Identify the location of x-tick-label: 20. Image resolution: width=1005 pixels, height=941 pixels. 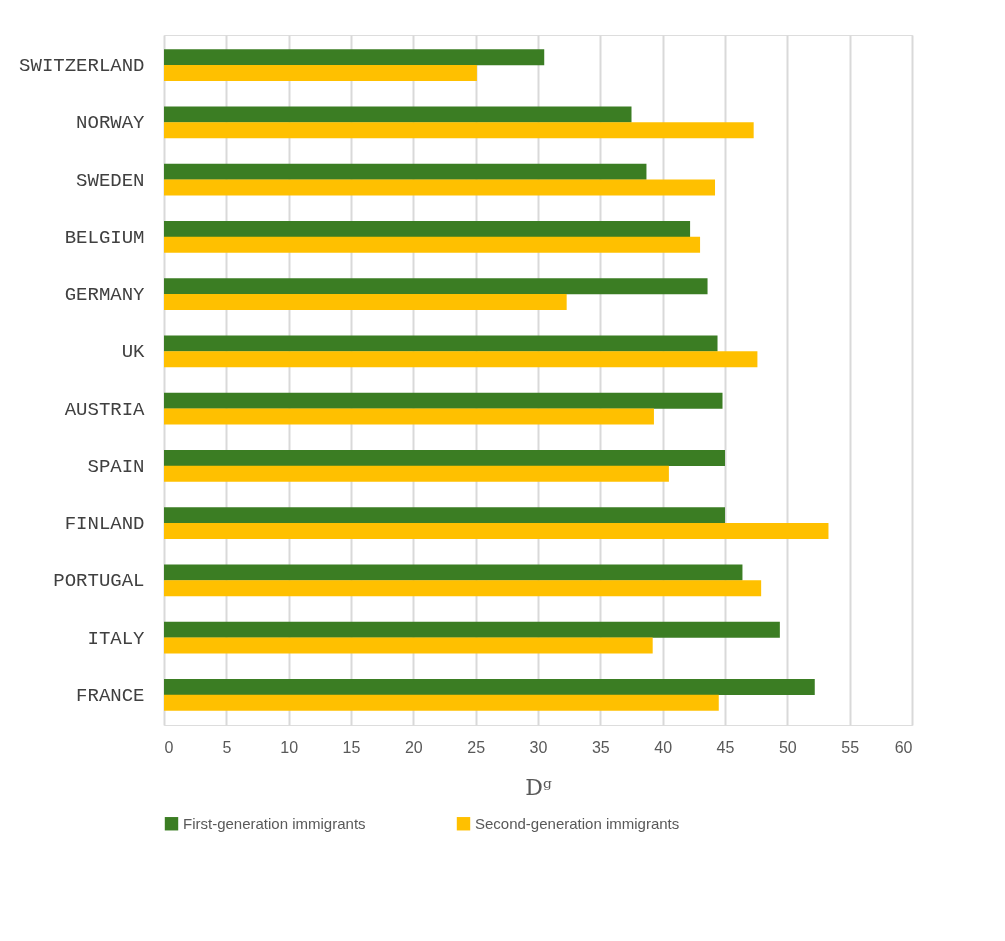
(413, 747).